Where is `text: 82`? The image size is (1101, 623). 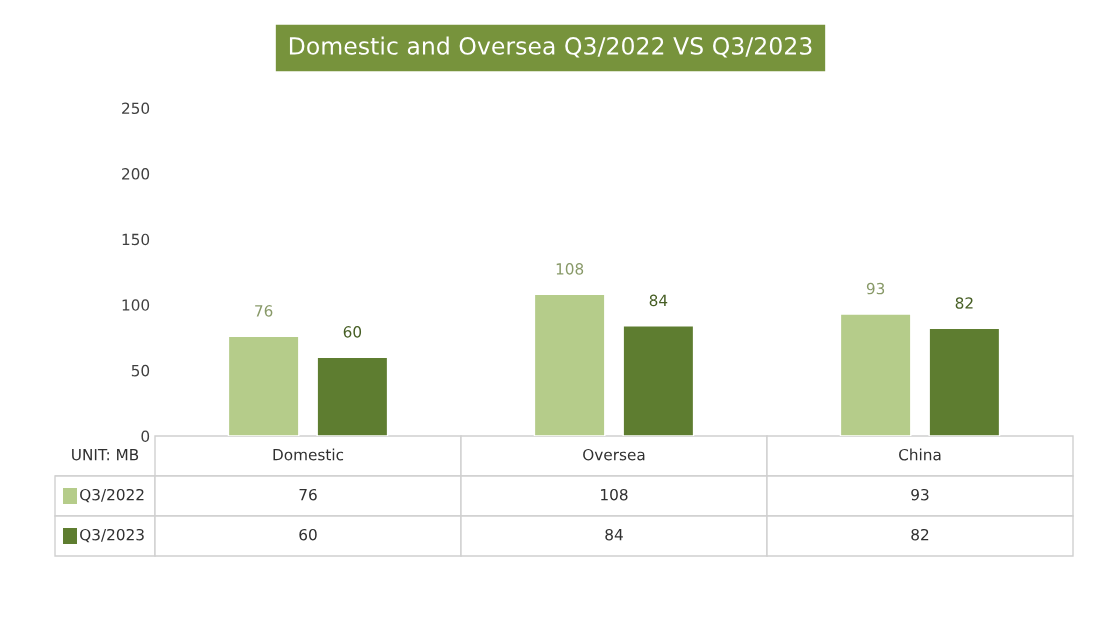
text: 82 is located at coordinates (920, 534).